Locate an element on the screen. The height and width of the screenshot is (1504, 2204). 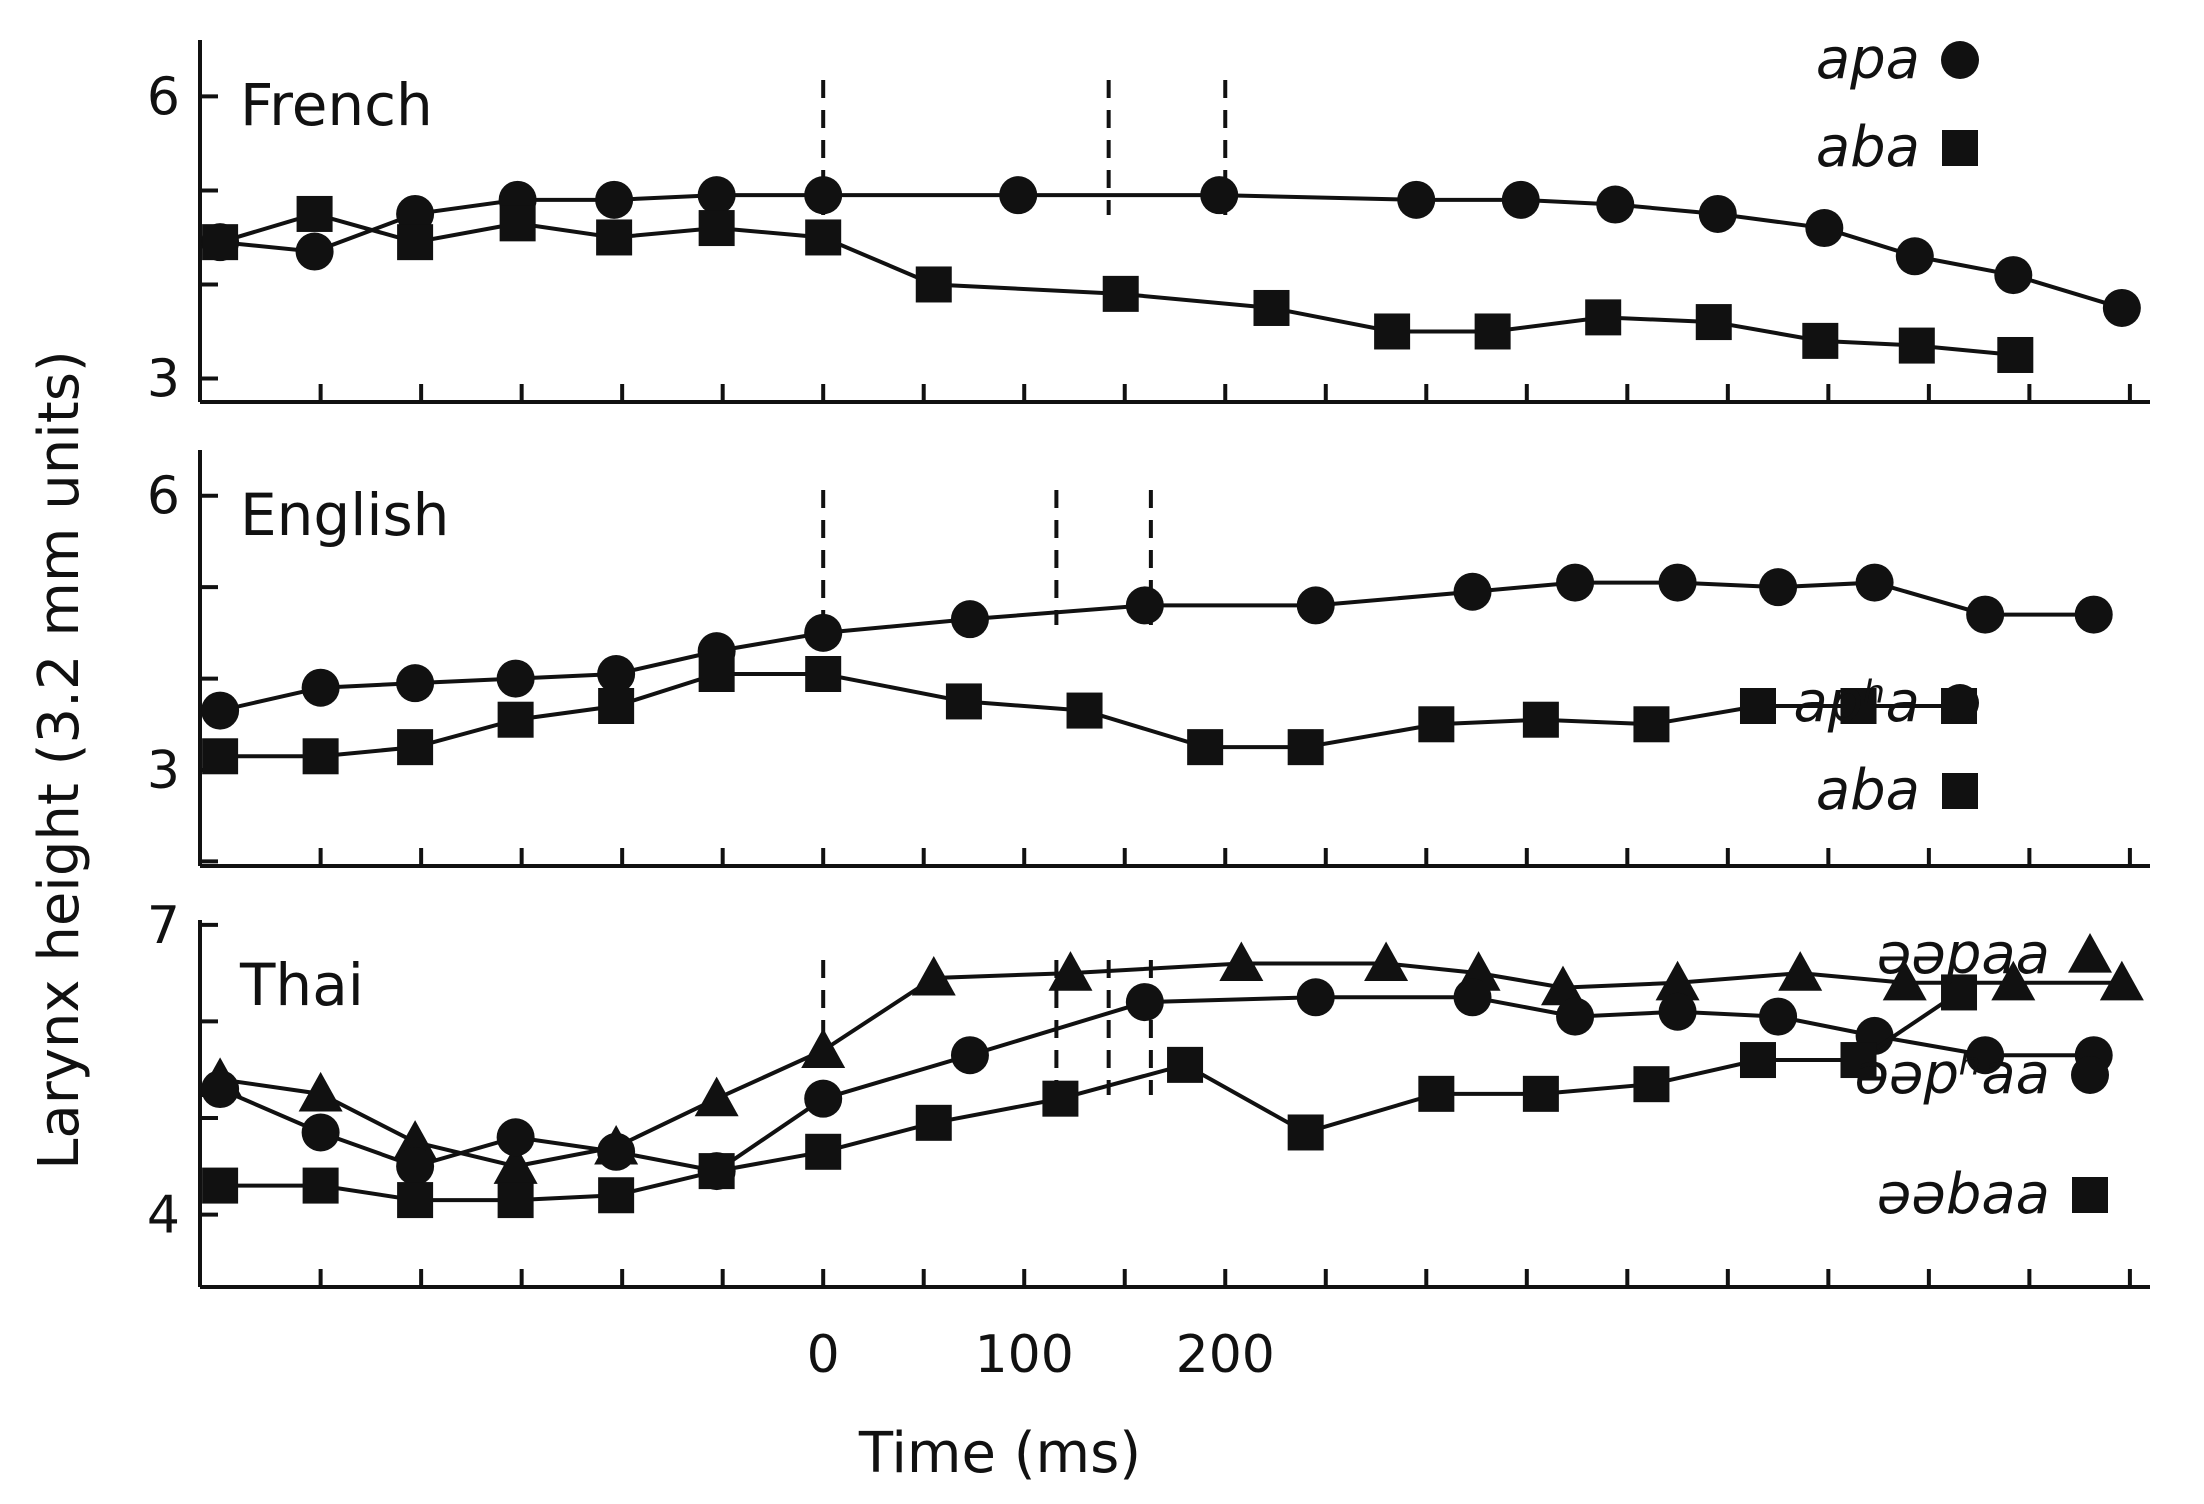
panel-french-y-tick-label: 6 is located at coordinates (163, 97).